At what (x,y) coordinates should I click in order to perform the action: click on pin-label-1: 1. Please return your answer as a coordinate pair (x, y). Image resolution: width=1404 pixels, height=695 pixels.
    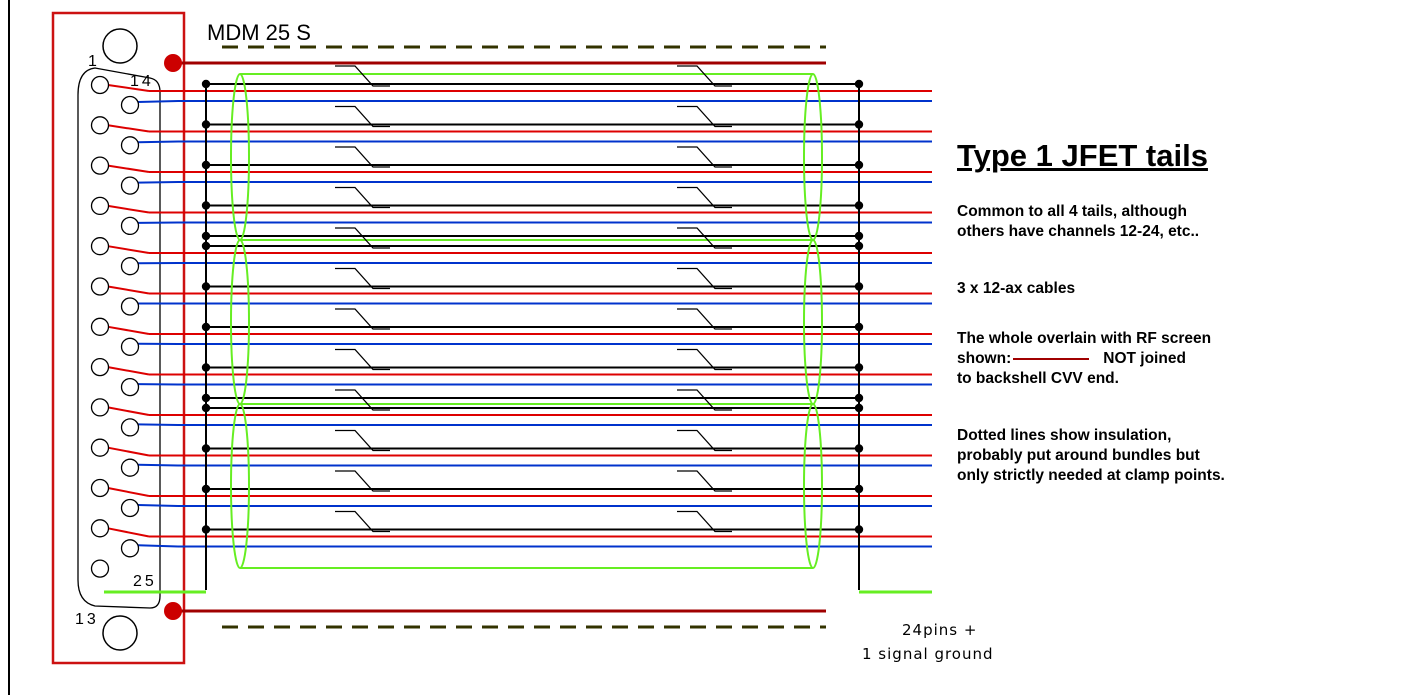
    Looking at the image, I should click on (92, 61).